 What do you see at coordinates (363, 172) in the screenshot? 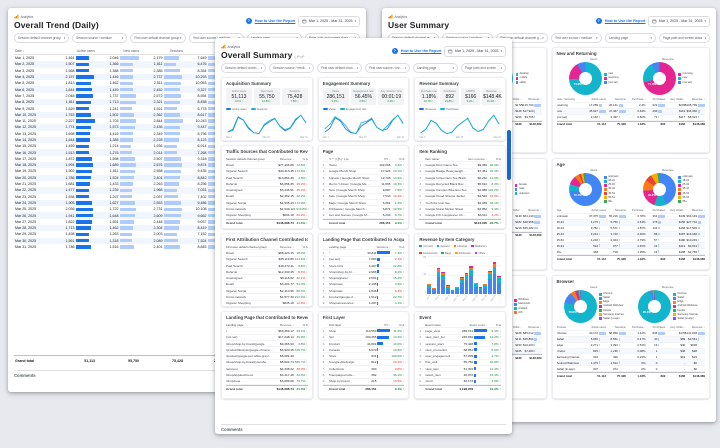
I see `table-row: 2. Google Merch Shop 17,924 14.1% ↑` at bounding box center [363, 172].